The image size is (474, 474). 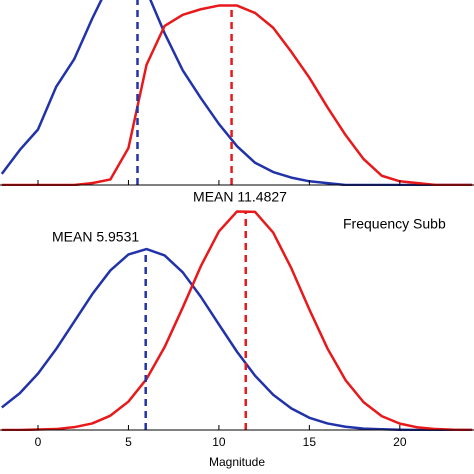 I want to click on x-tick-label: 15, so click(x=310, y=442).